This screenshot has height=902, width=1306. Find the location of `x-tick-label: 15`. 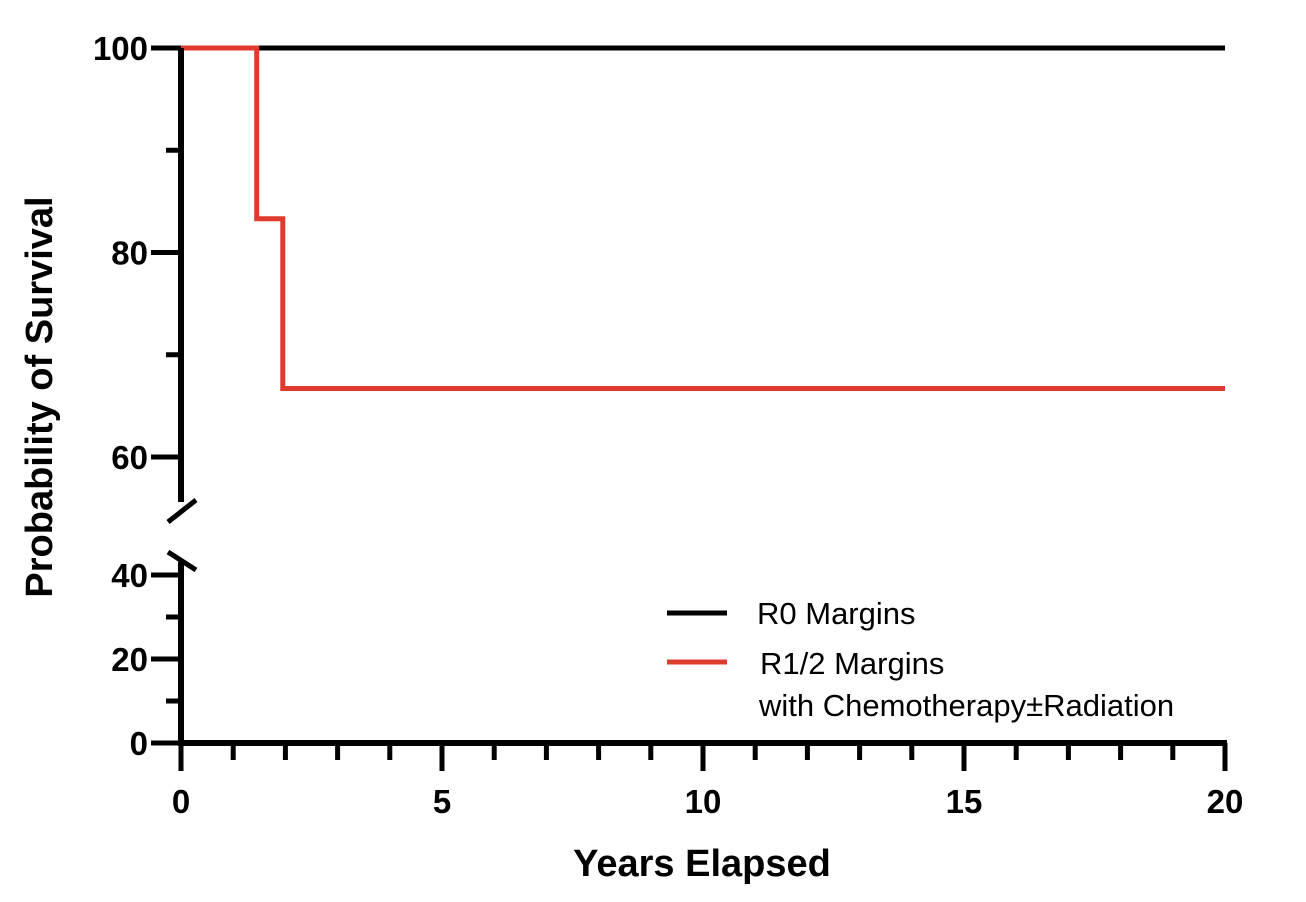

x-tick-label: 15 is located at coordinates (964, 801).